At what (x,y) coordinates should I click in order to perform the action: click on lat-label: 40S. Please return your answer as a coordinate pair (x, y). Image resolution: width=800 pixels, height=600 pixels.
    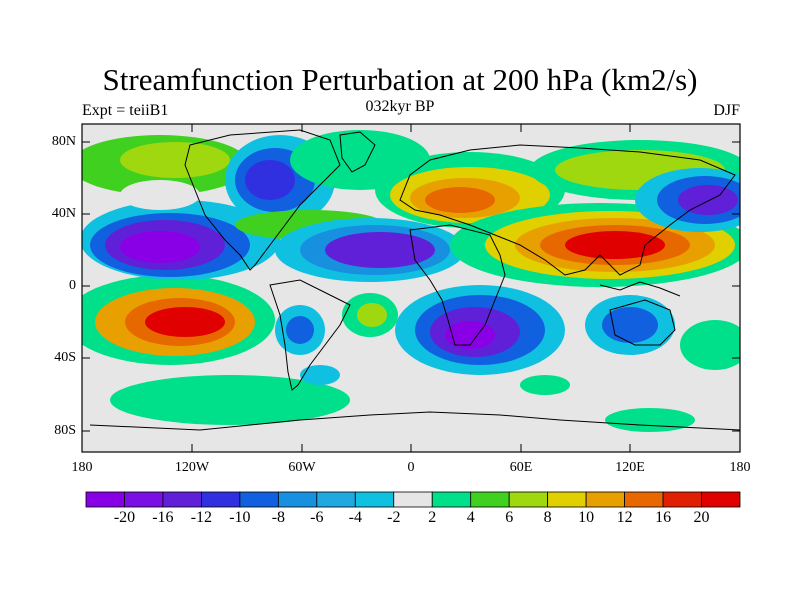
    Looking at the image, I should click on (65, 357).